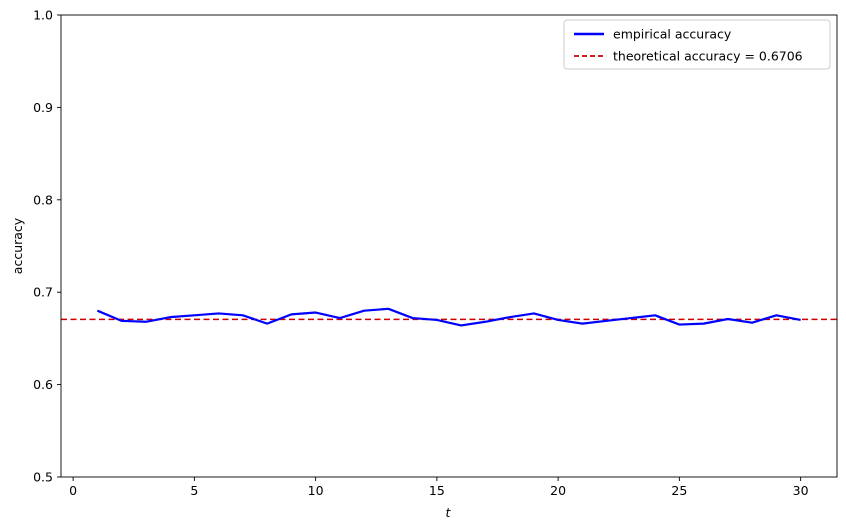 The image size is (846, 530). What do you see at coordinates (17, 245) in the screenshot?
I see `y-axis-label: accuracy` at bounding box center [17, 245].